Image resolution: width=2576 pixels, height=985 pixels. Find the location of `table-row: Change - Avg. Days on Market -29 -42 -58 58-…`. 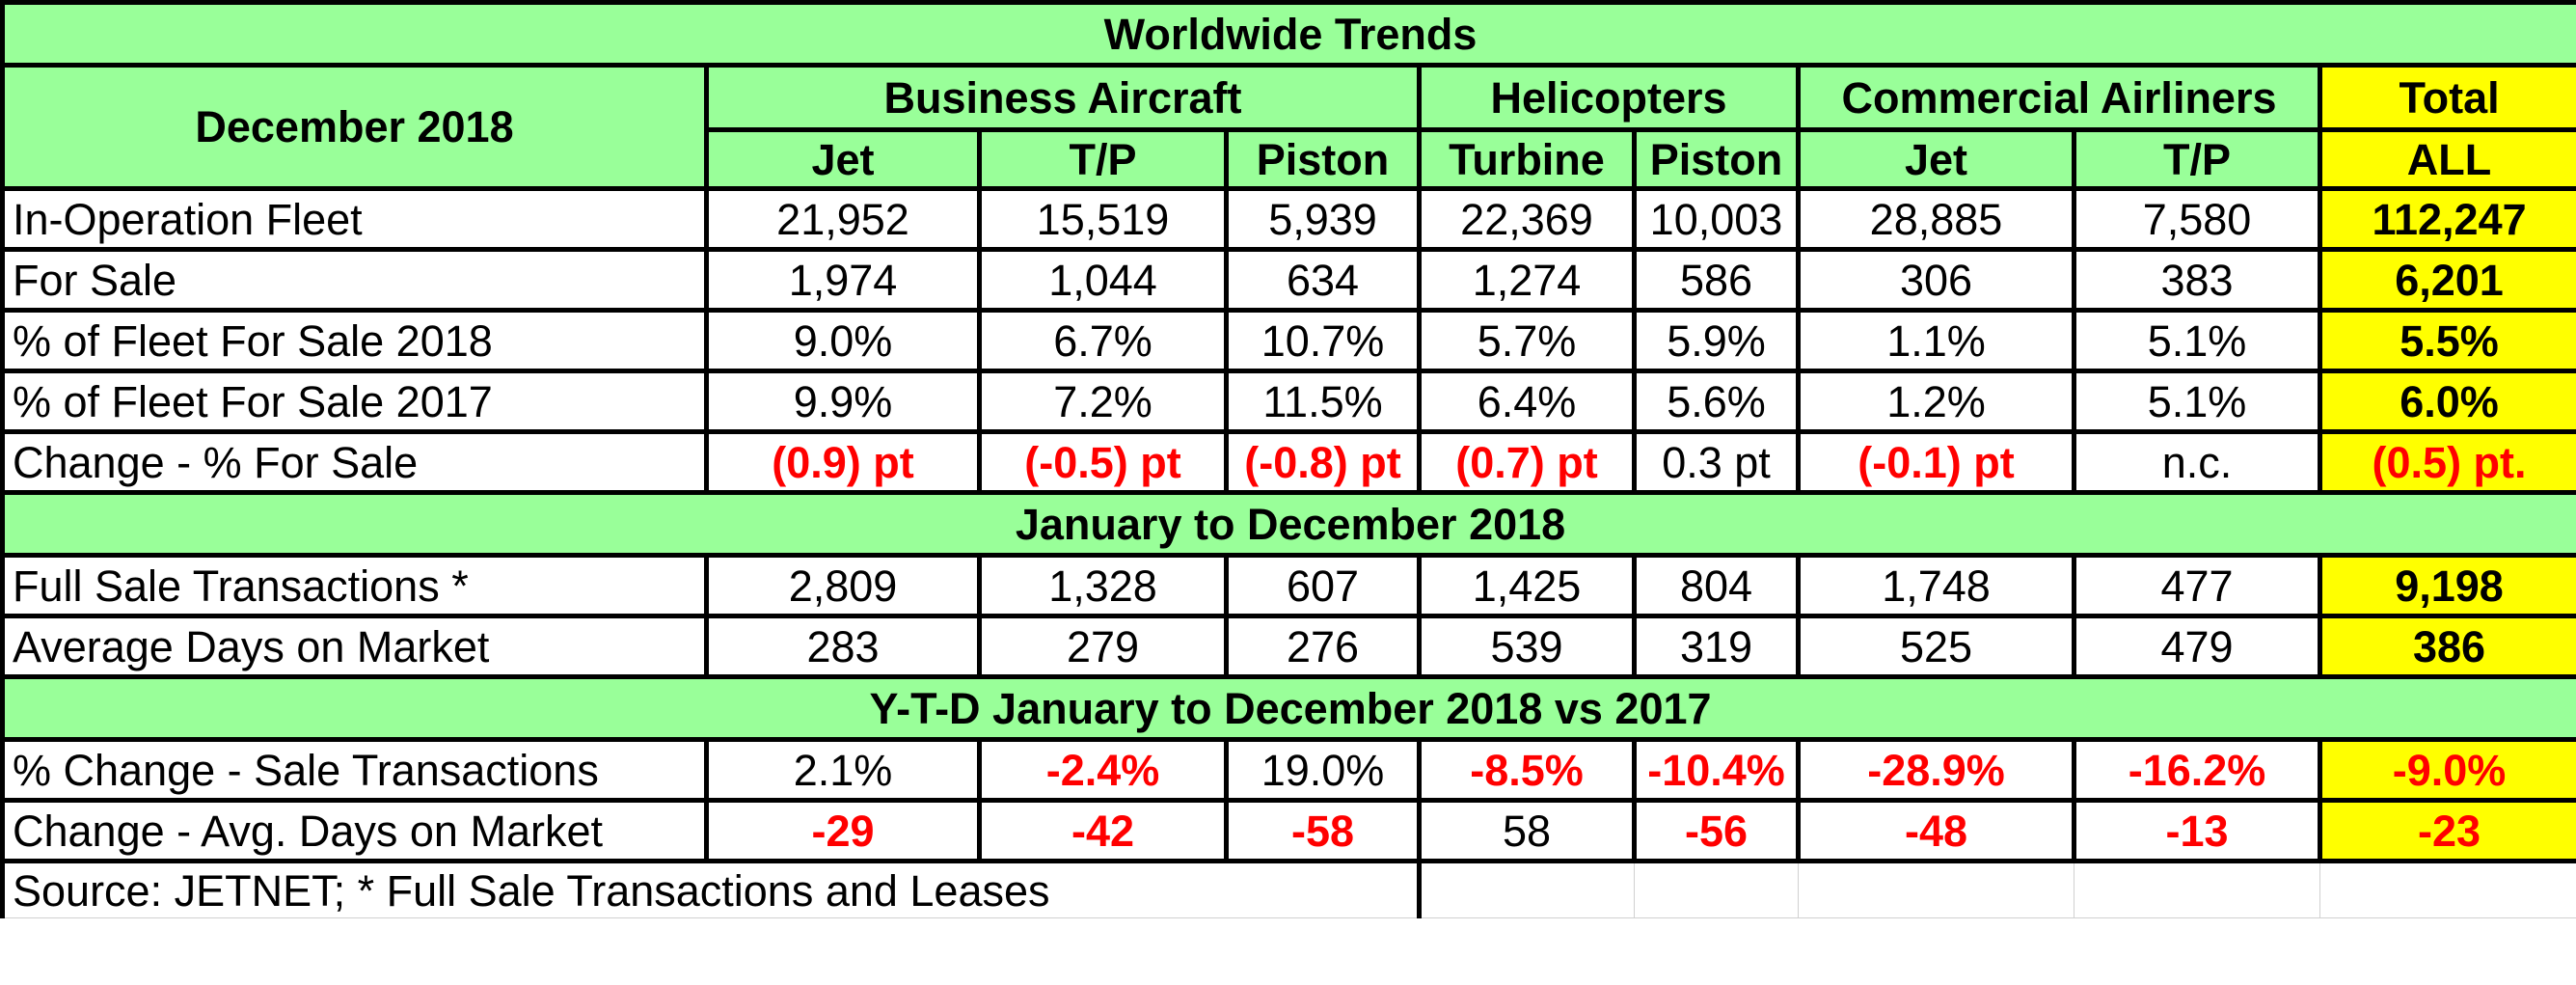

table-row: Change - Avg. Days on Market -29 -42 -58 58-… is located at coordinates (1288, 830).